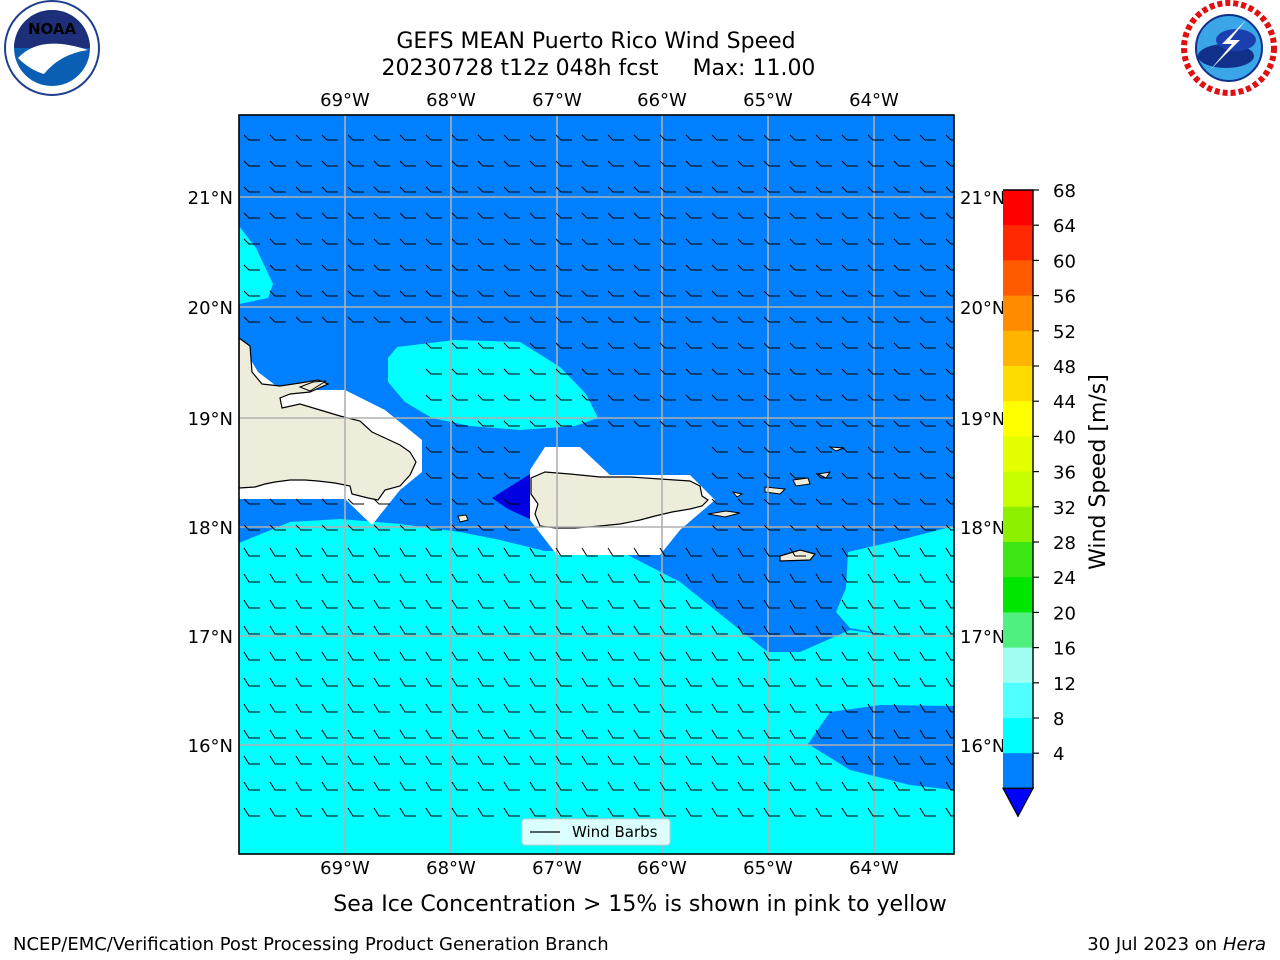 The height and width of the screenshot is (960, 1280). Describe the element at coordinates (982, 308) in the screenshot. I see `lat-label-right: 20°N` at that location.